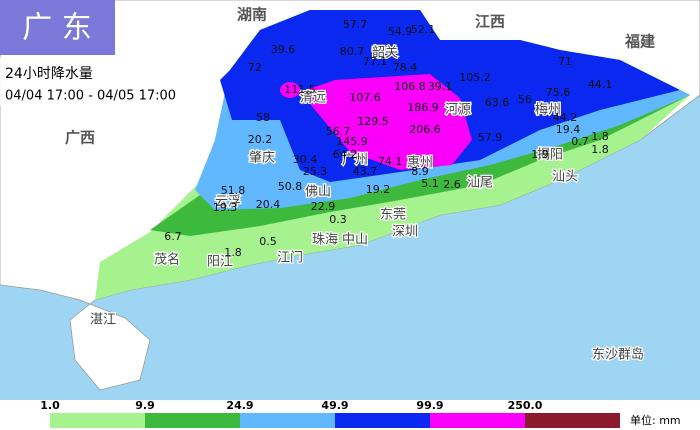 The width and height of the screenshot is (700, 430). I want to click on station-value: 80.7, so click(352, 51).